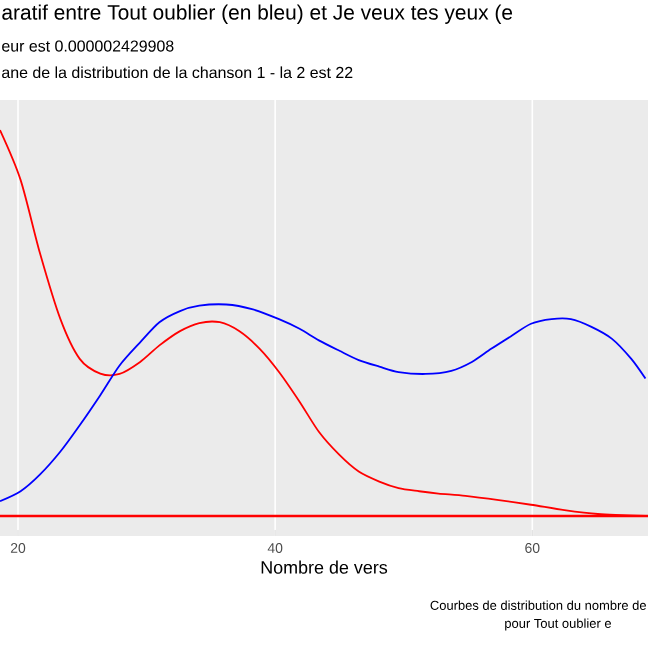 The height and width of the screenshot is (648, 648). I want to click on x-axis-title: Nombre de vers, so click(324, 567).